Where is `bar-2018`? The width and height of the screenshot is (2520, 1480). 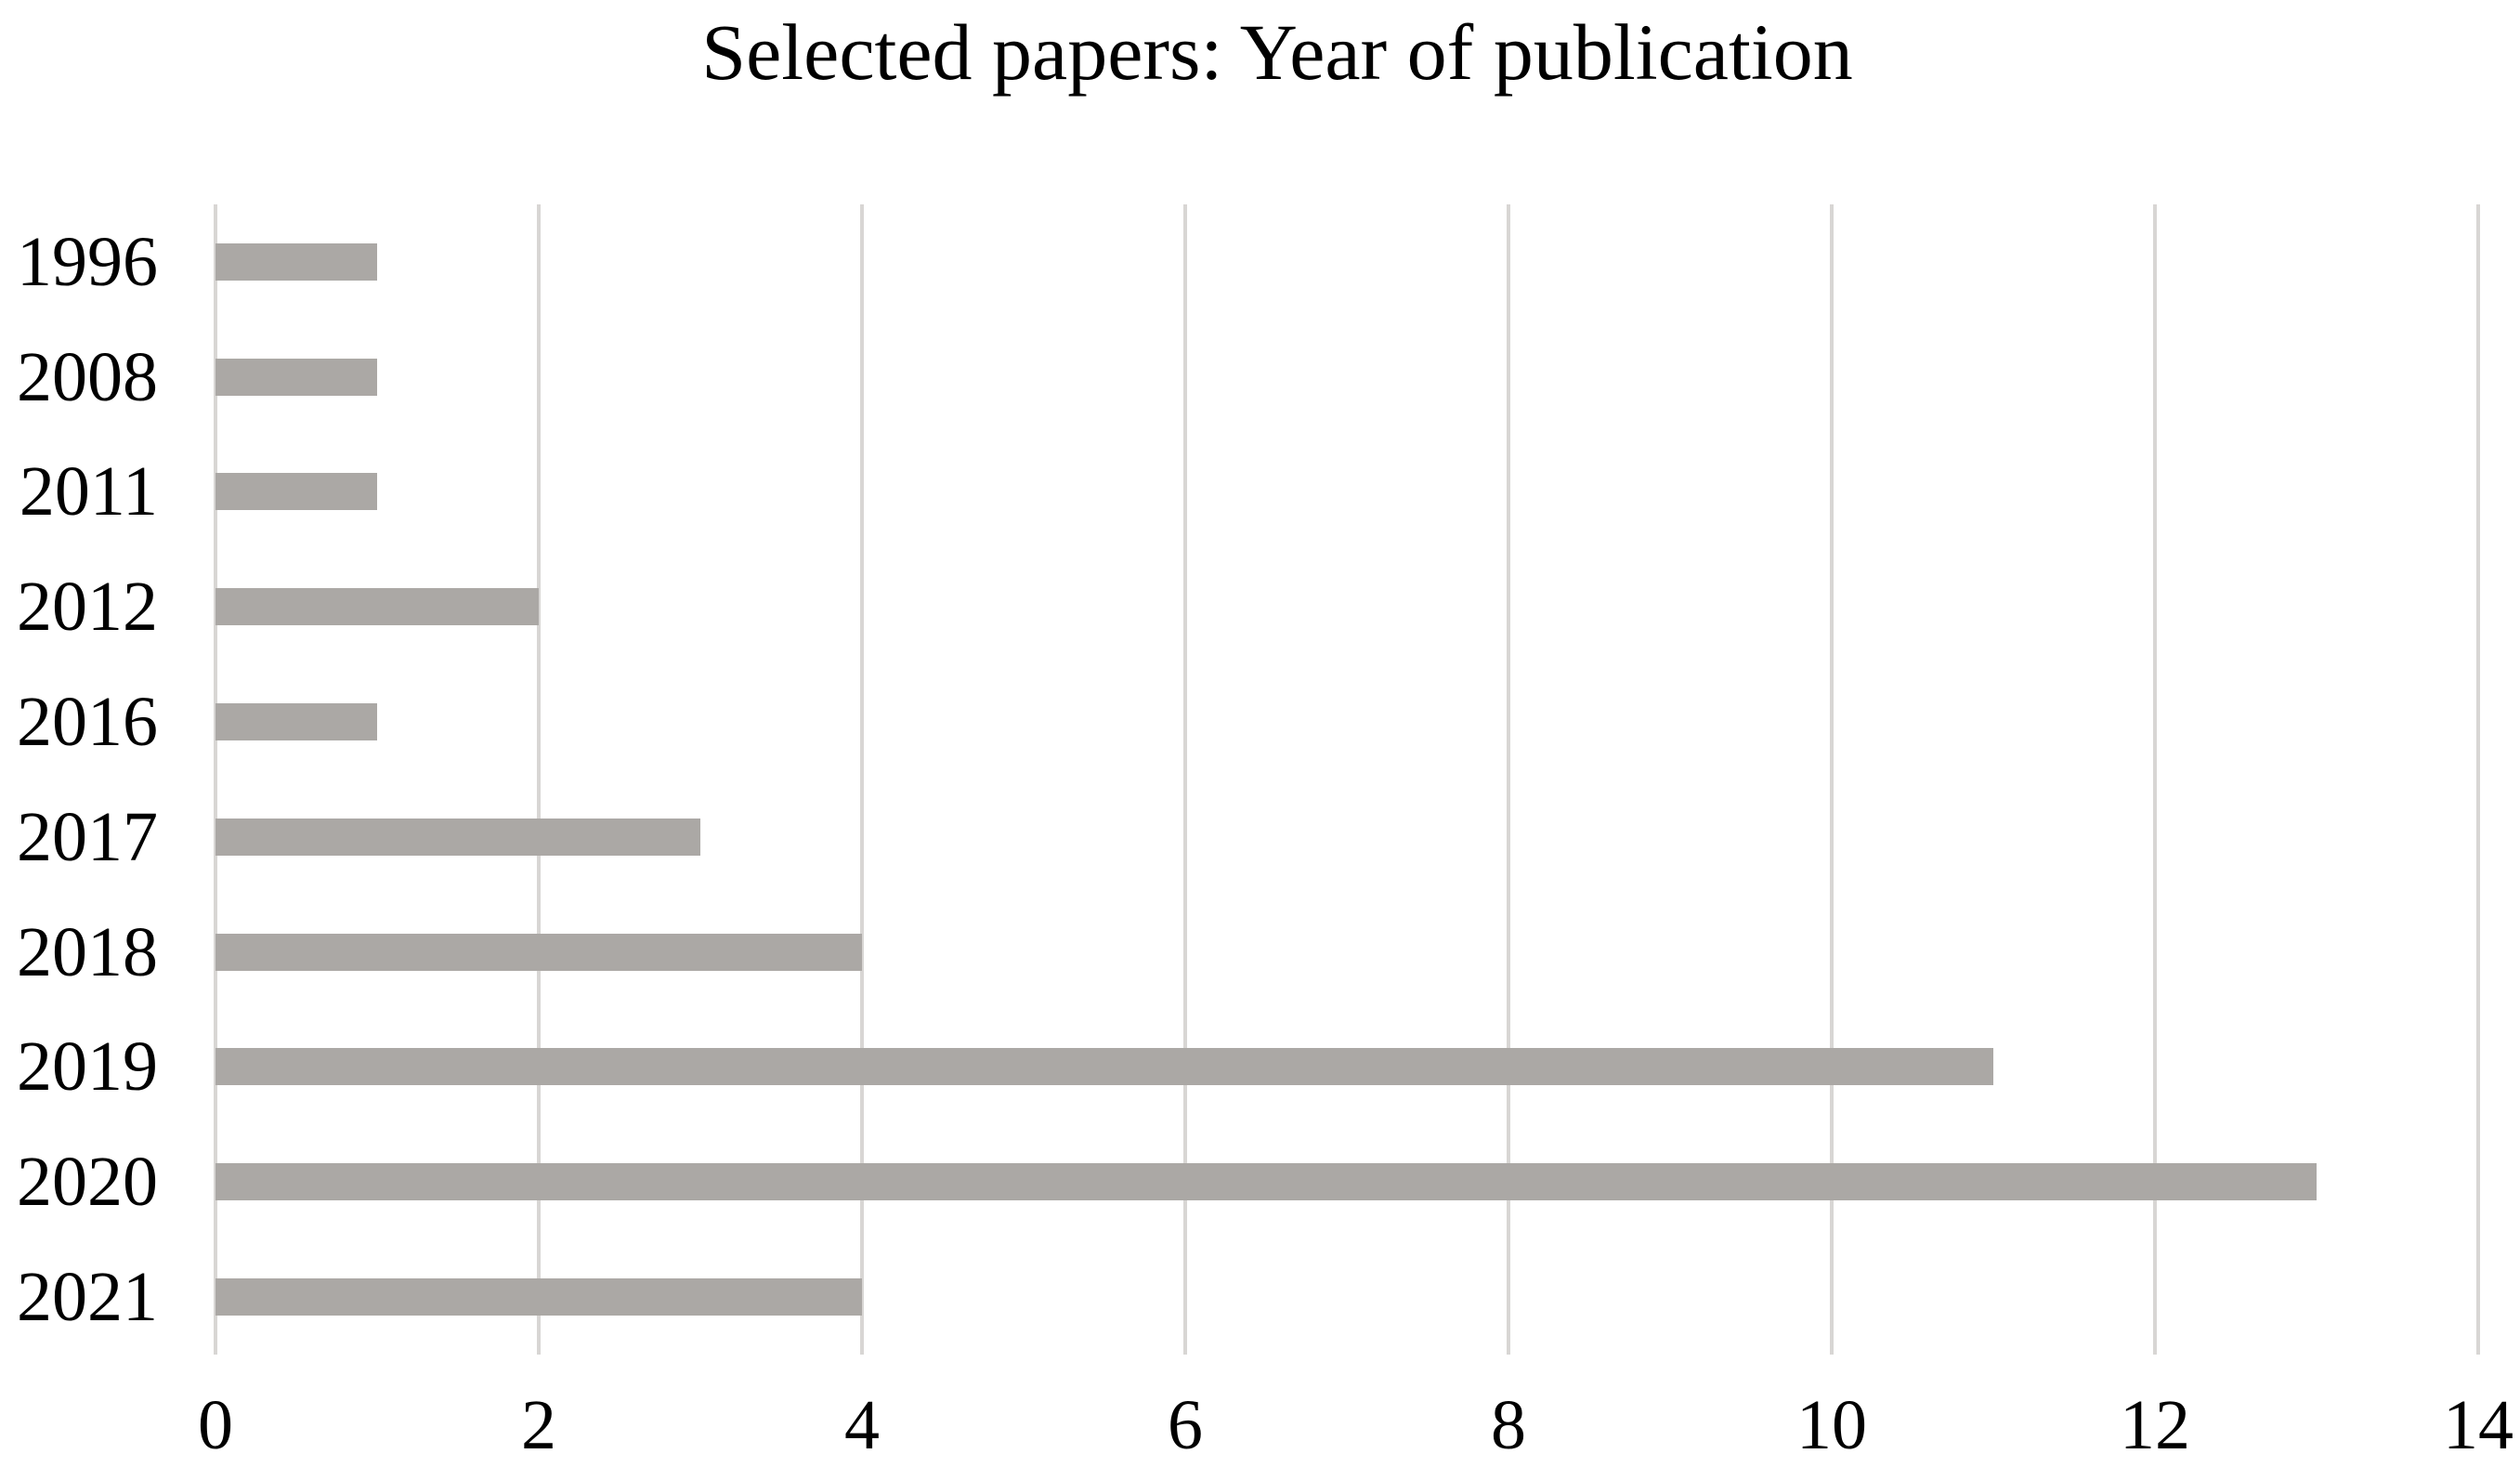
bar-2018 is located at coordinates (538, 952).